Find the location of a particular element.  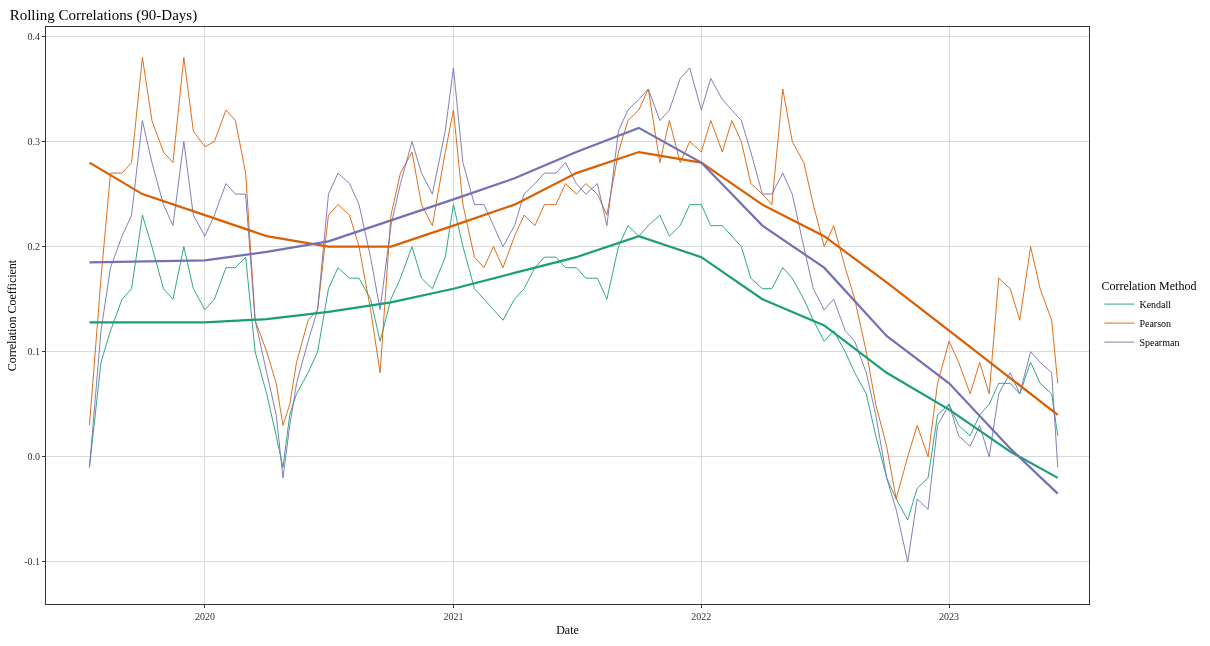

x-tick-label: 2022 is located at coordinates (701, 616).